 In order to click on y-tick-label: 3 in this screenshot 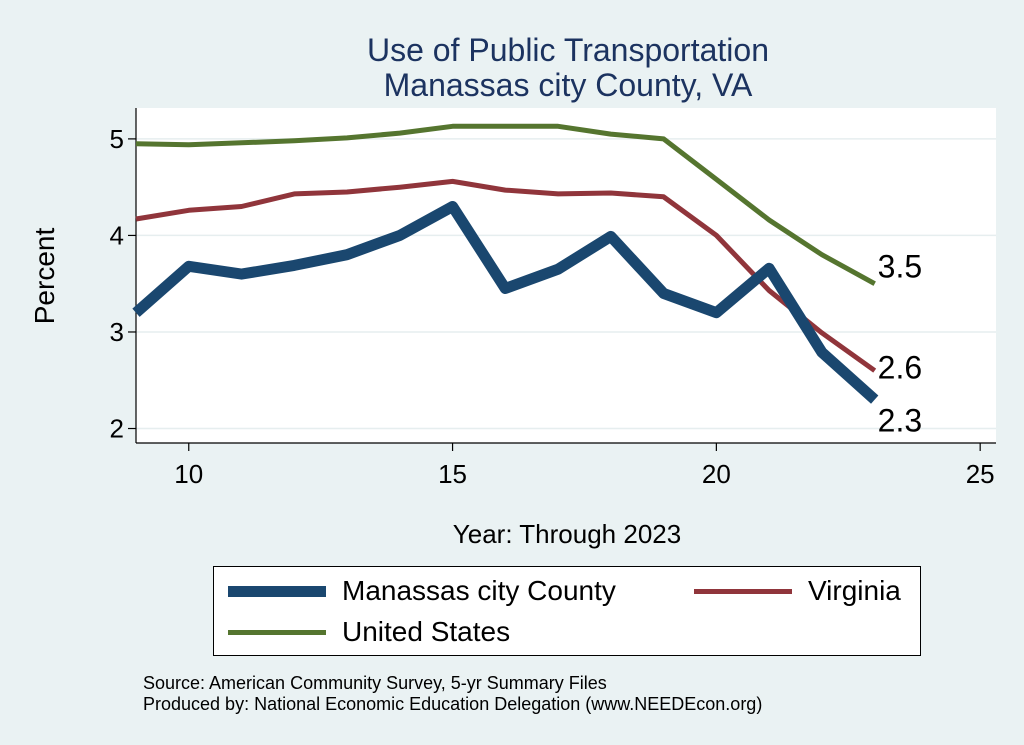, I will do `click(117, 332)`.